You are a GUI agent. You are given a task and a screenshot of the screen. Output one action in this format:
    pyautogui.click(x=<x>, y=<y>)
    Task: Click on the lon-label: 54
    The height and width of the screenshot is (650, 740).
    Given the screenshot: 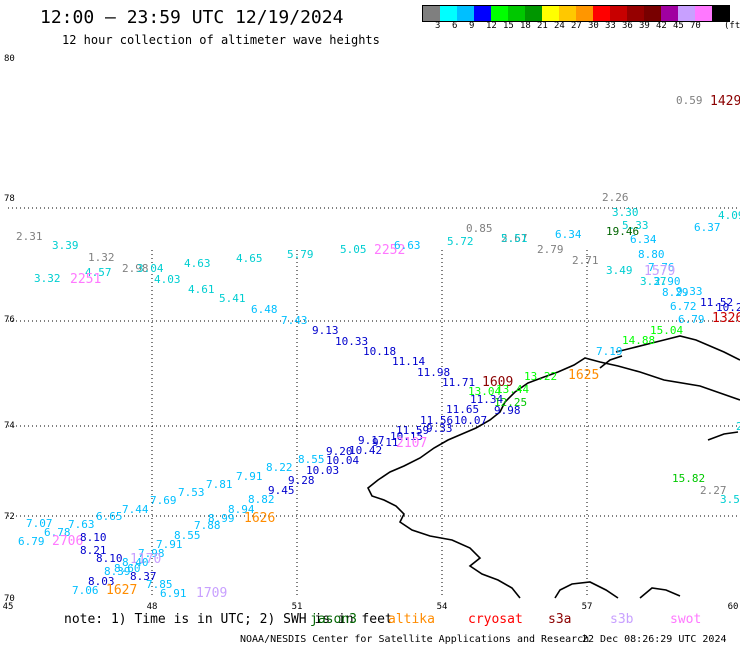 What is the action you would take?
    pyautogui.click(x=442, y=607)
    